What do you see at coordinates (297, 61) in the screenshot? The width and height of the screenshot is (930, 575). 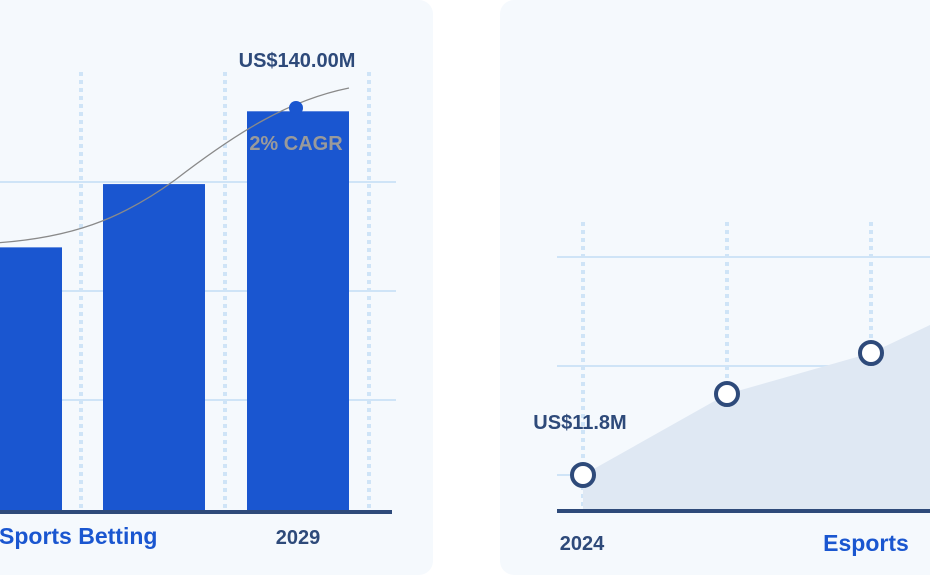 I see `sports-betting-value-label: US$140.00M` at bounding box center [297, 61].